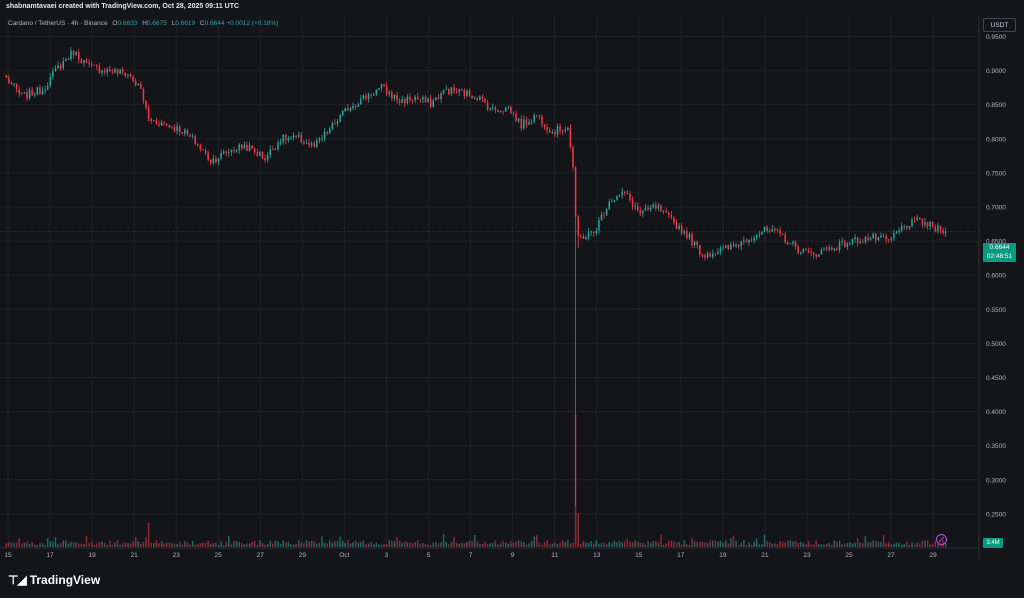  What do you see at coordinates (996, 412) in the screenshot?
I see `y-tick-label: 0.4000` at bounding box center [996, 412].